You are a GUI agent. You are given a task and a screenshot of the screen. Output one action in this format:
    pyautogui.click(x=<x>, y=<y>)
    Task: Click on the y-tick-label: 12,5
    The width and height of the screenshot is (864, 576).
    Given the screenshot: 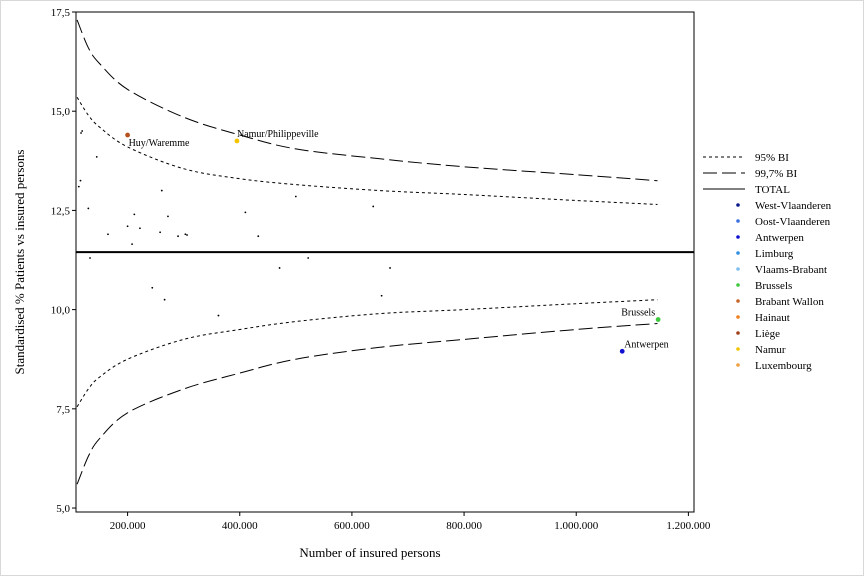 What is the action you would take?
    pyautogui.click(x=61, y=211)
    